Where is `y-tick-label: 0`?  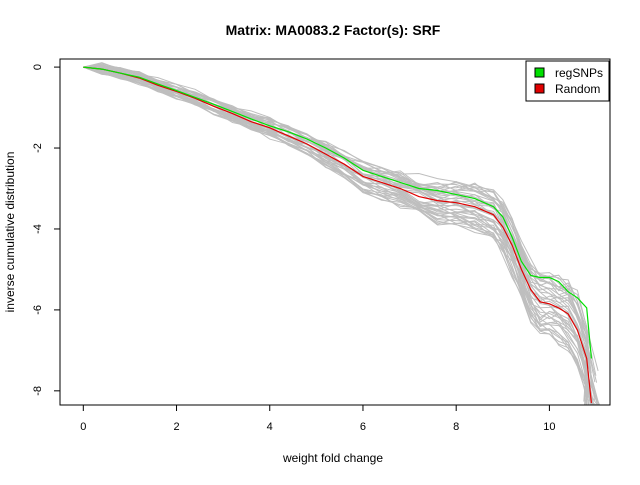
y-tick-label: 0 is located at coordinates (38, 67).